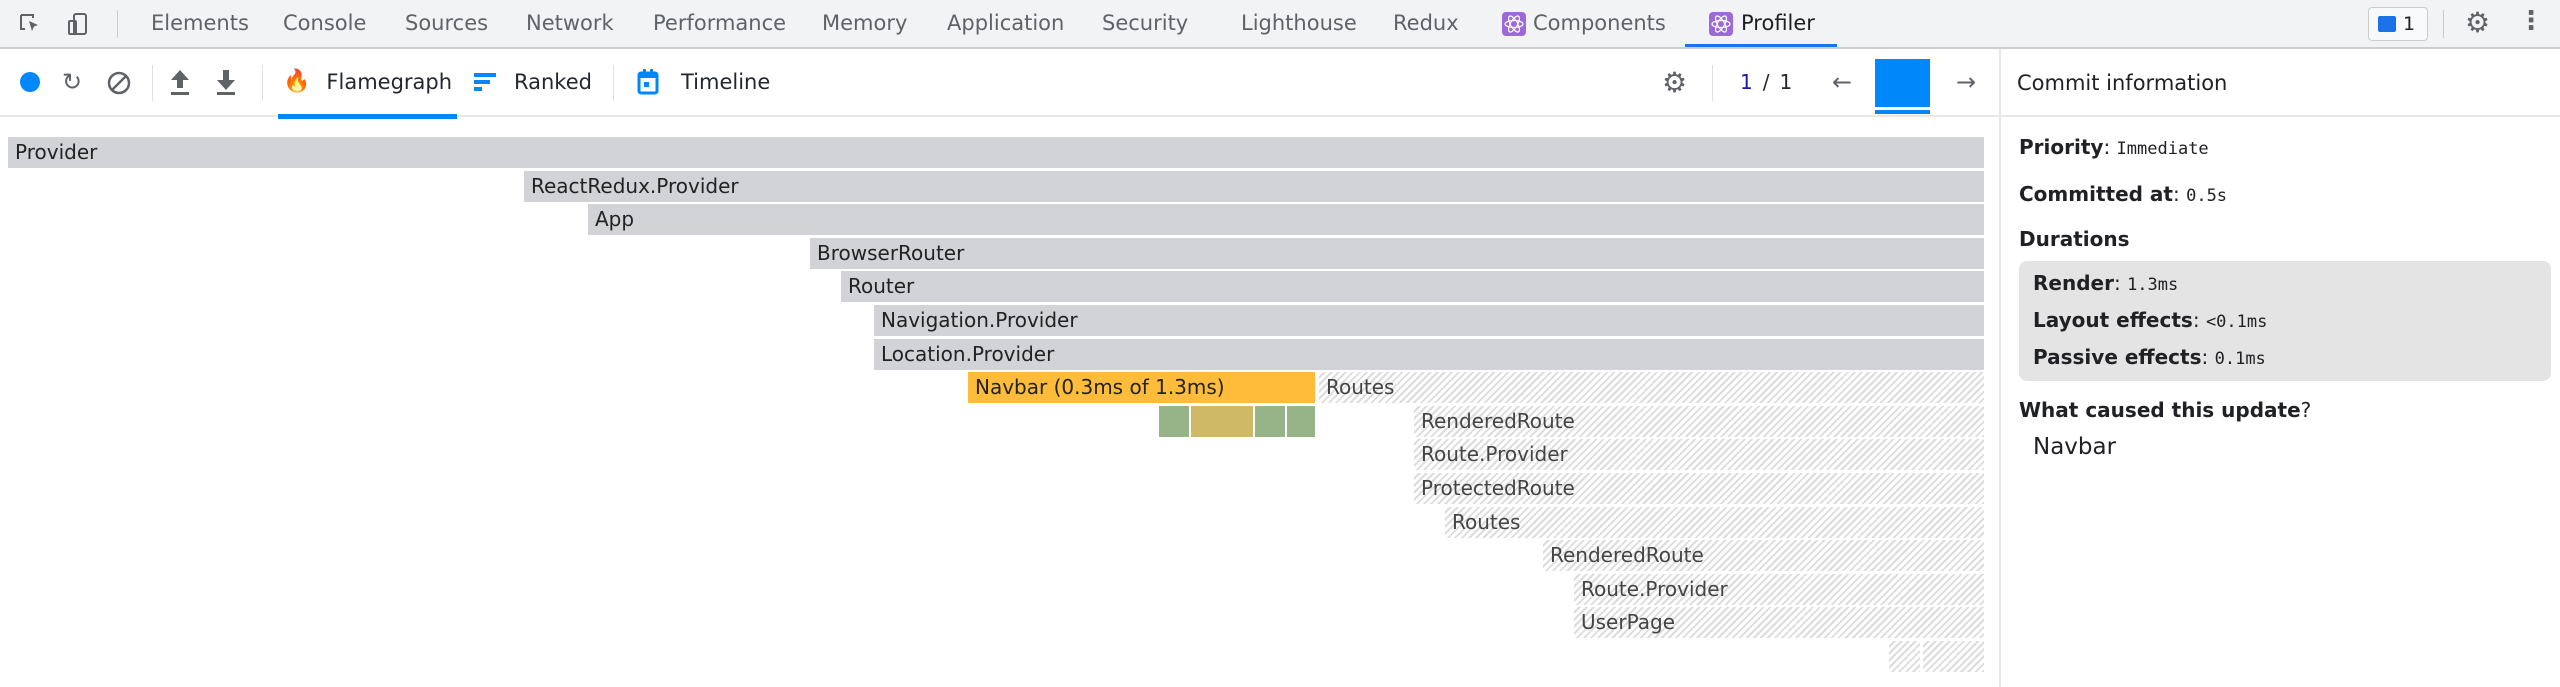 This screenshot has width=2560, height=687. I want to click on commit-counter: 1 / 1, so click(1766, 82).